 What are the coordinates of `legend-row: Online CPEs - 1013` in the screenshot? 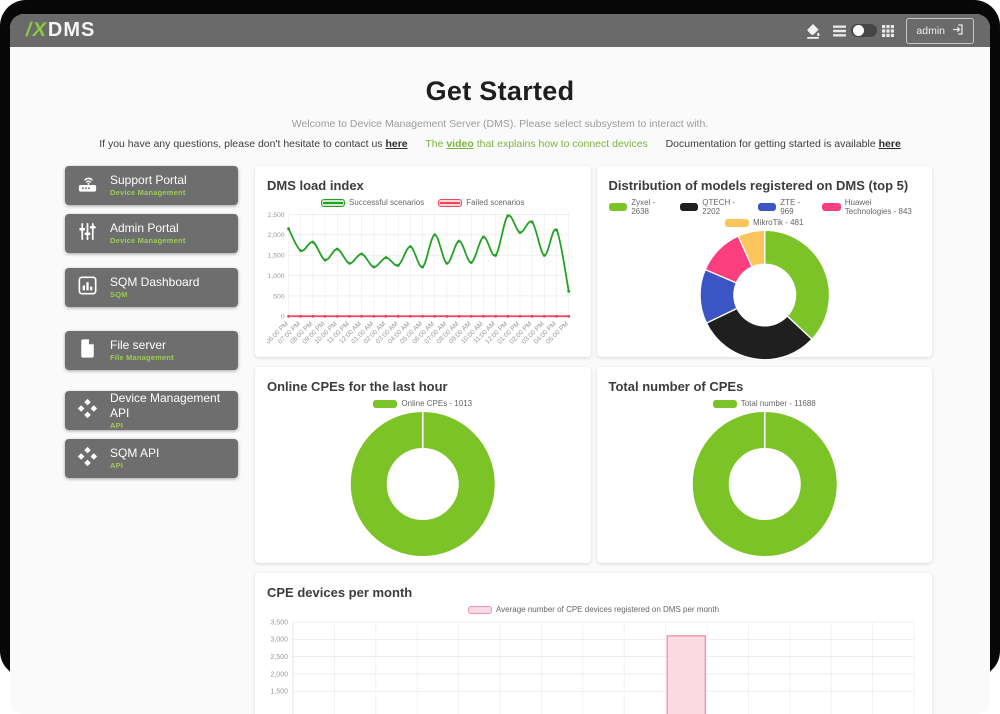 It's located at (422, 403).